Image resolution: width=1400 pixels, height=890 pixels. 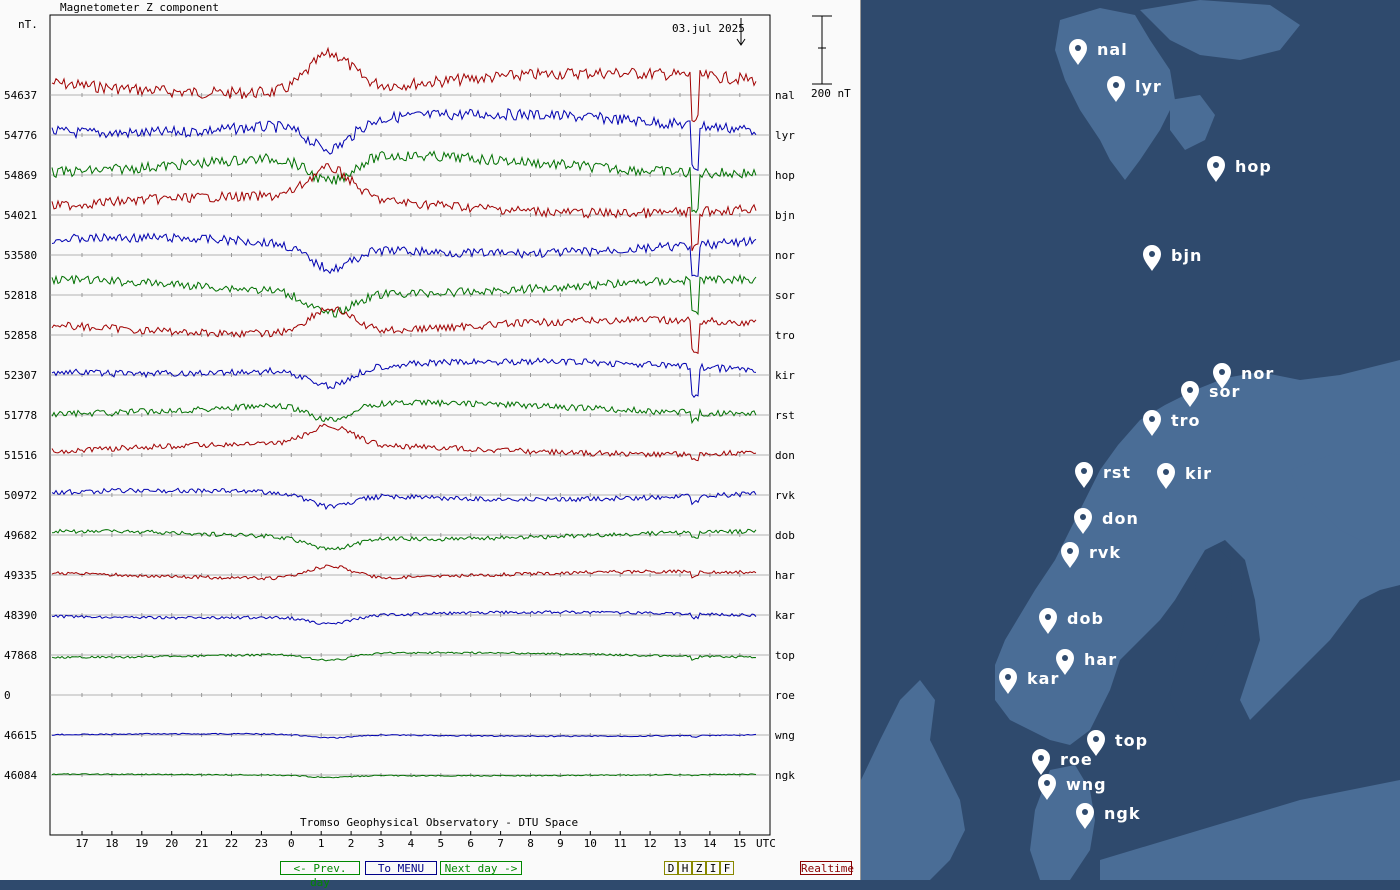 I want to click on station-label-sor: sor, so click(x=785, y=295).